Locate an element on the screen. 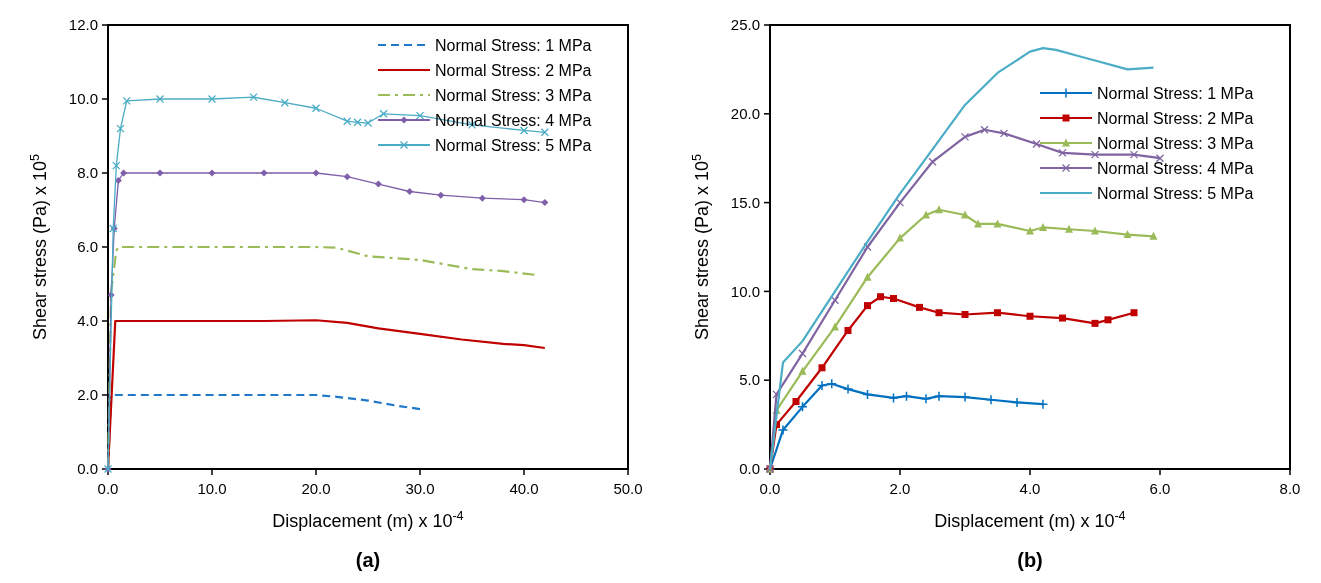 This screenshot has width=1321, height=583. x-tick-label: 50.0 is located at coordinates (628, 488).